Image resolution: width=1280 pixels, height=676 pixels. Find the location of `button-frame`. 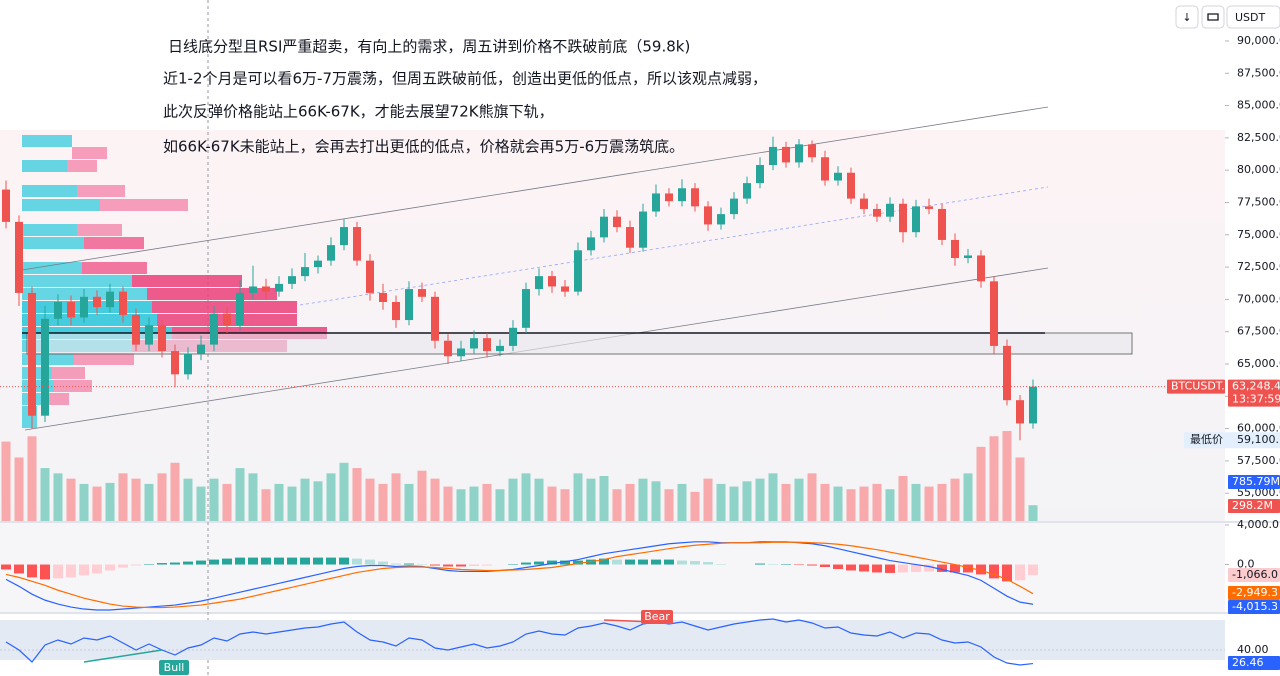

button-frame is located at coordinates (1187, 17).